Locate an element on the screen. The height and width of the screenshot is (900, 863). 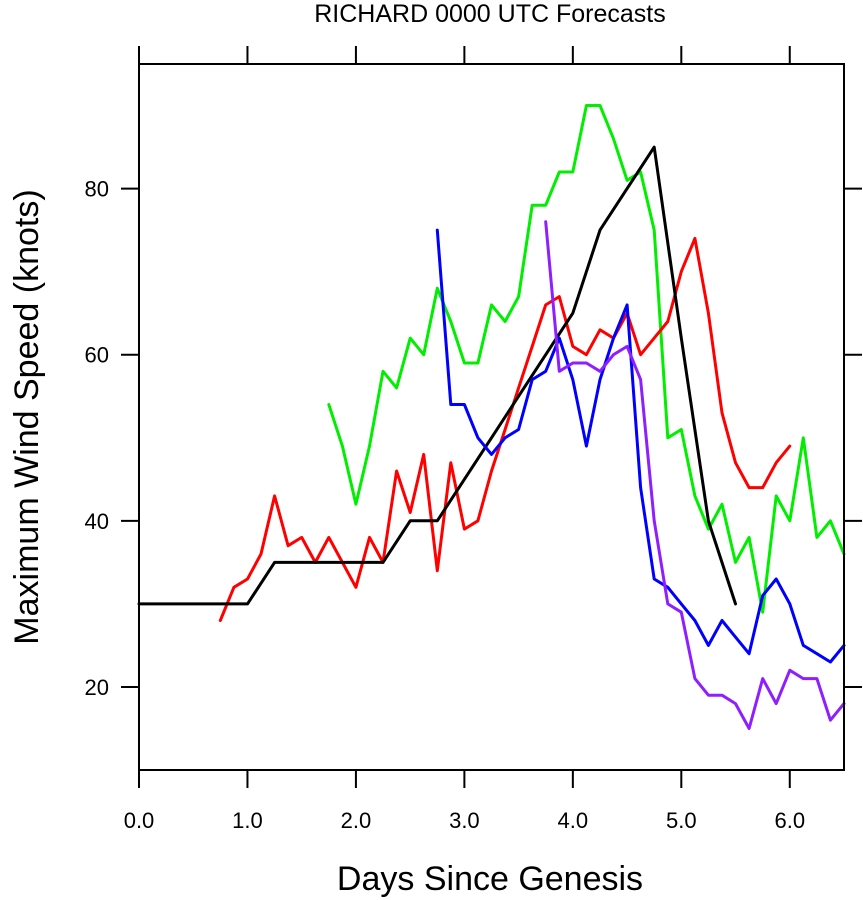
x-tick-label: 2.0 is located at coordinates (356, 820).